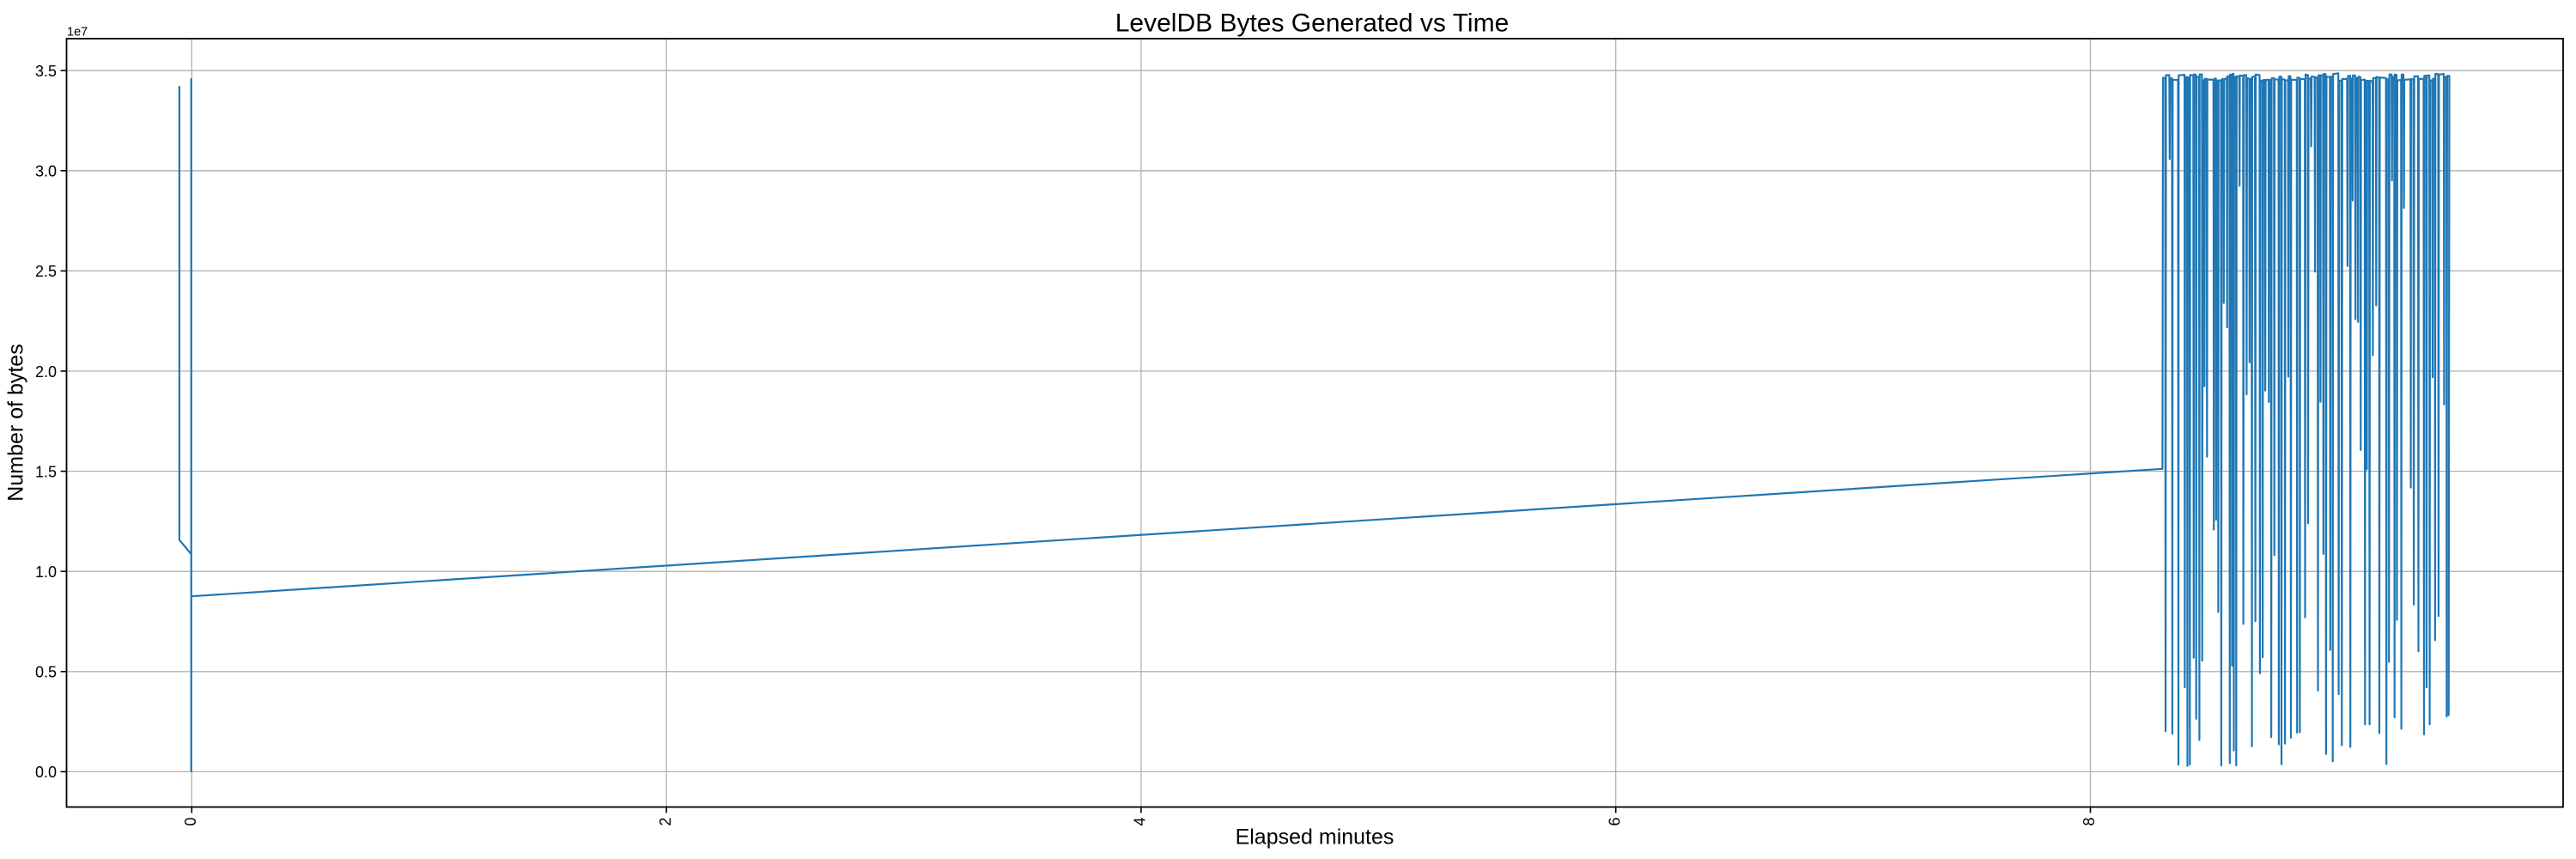  What do you see at coordinates (46, 271) in the screenshot?
I see `svg-text: 2.5` at bounding box center [46, 271].